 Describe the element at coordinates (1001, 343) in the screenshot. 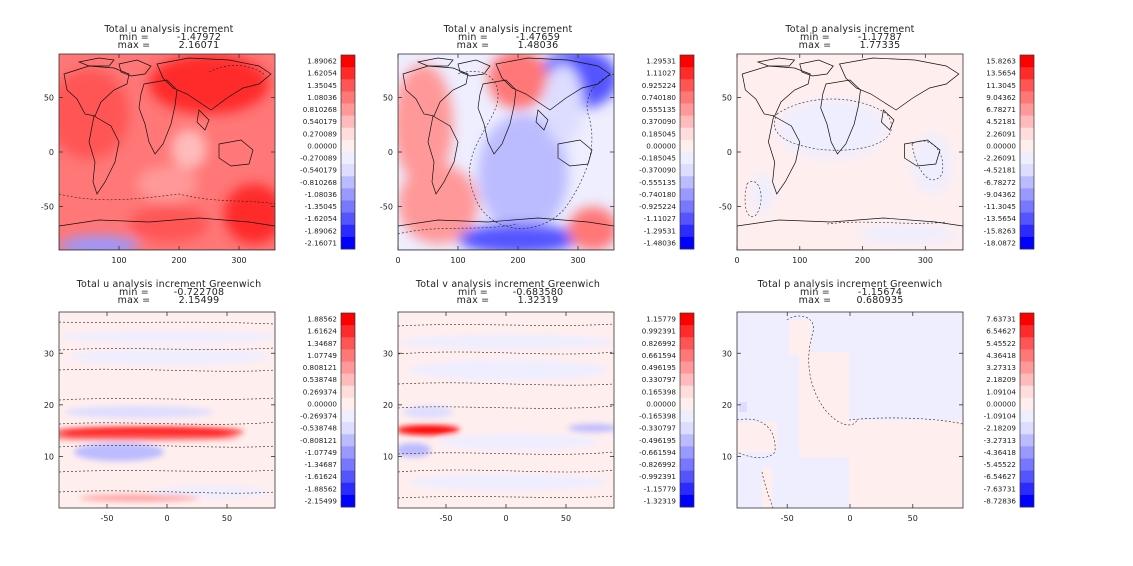

I see `colorbar-label: 5.45522` at that location.